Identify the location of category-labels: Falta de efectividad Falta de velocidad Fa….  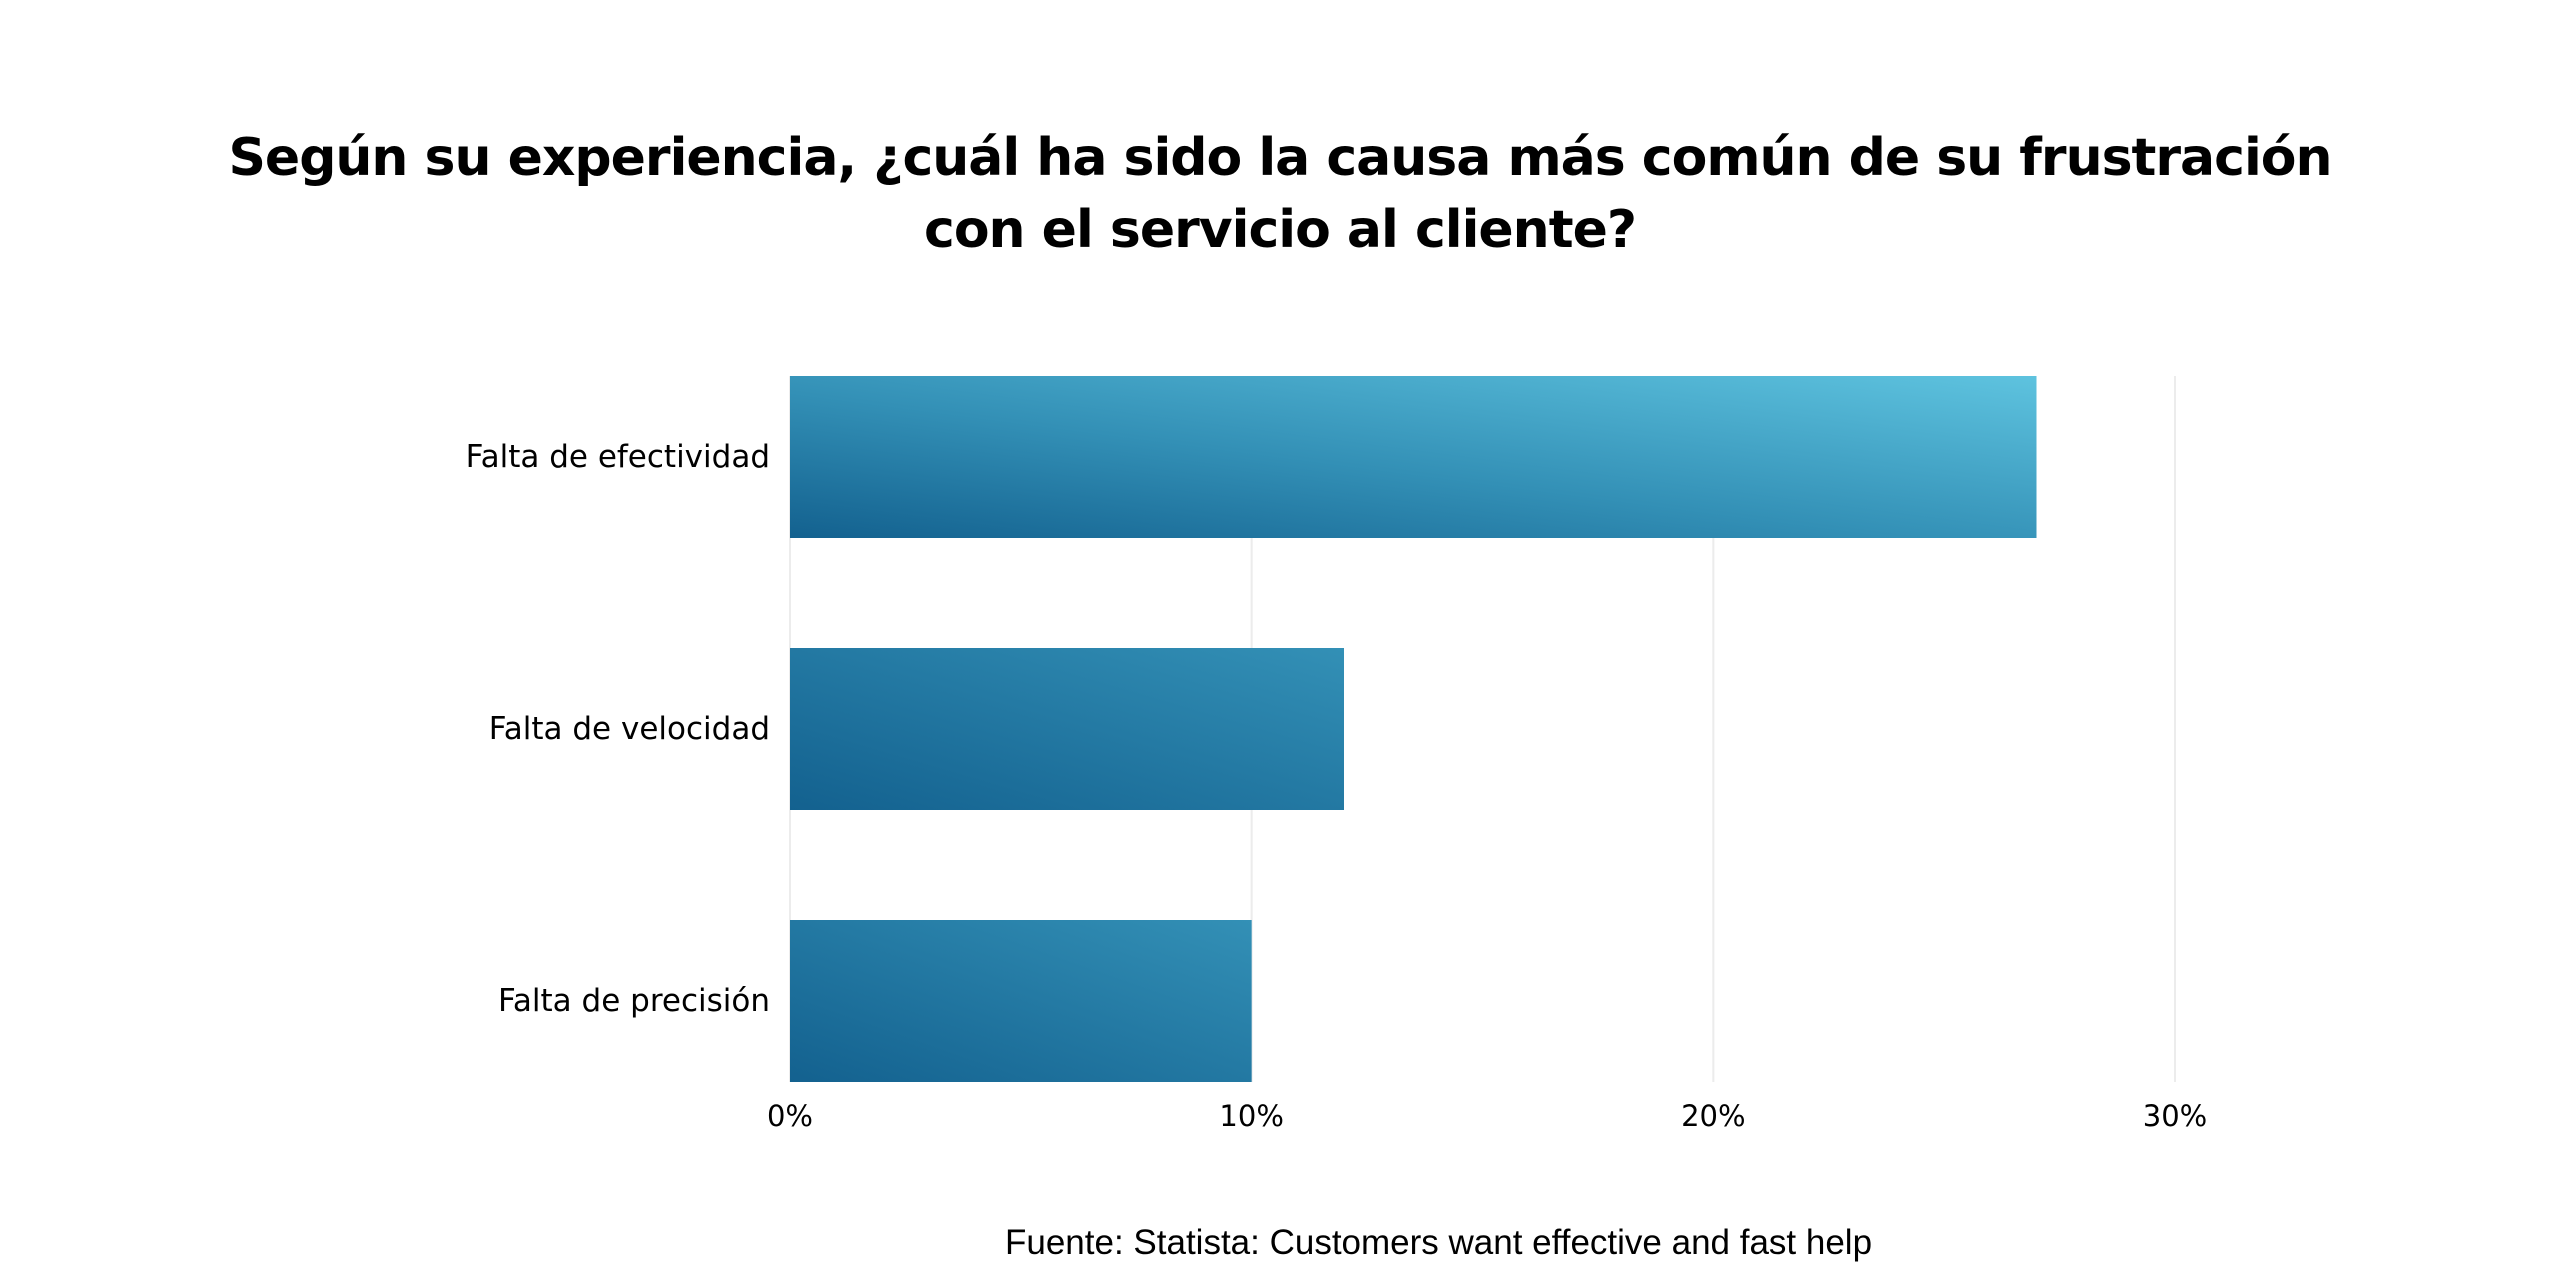
(618, 729).